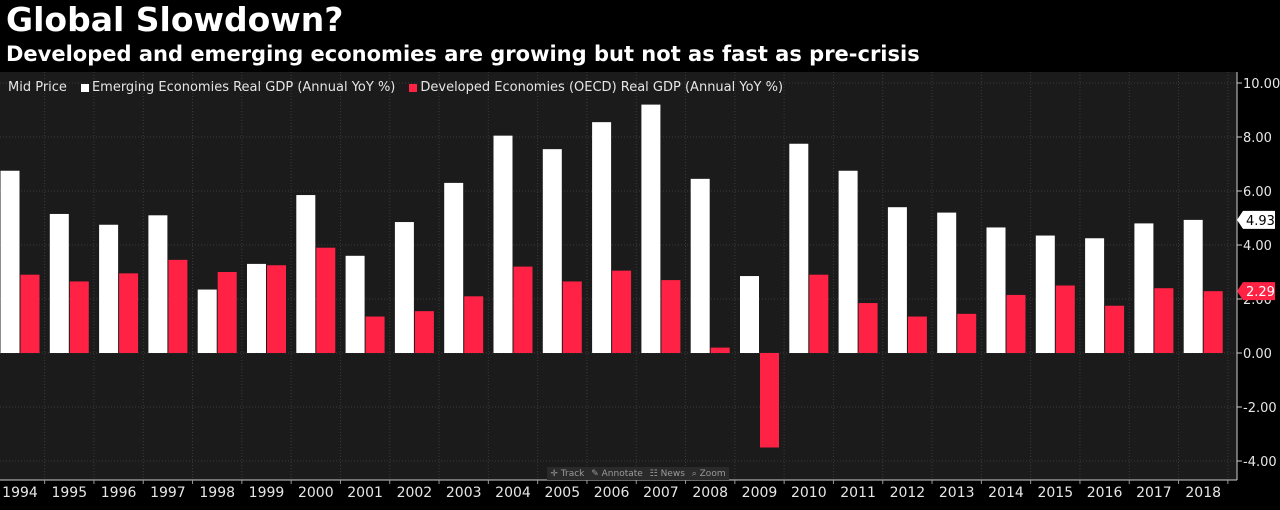 The image size is (1280, 510). What do you see at coordinates (513, 493) in the screenshot?
I see `x-tick-label: 2004` at bounding box center [513, 493].